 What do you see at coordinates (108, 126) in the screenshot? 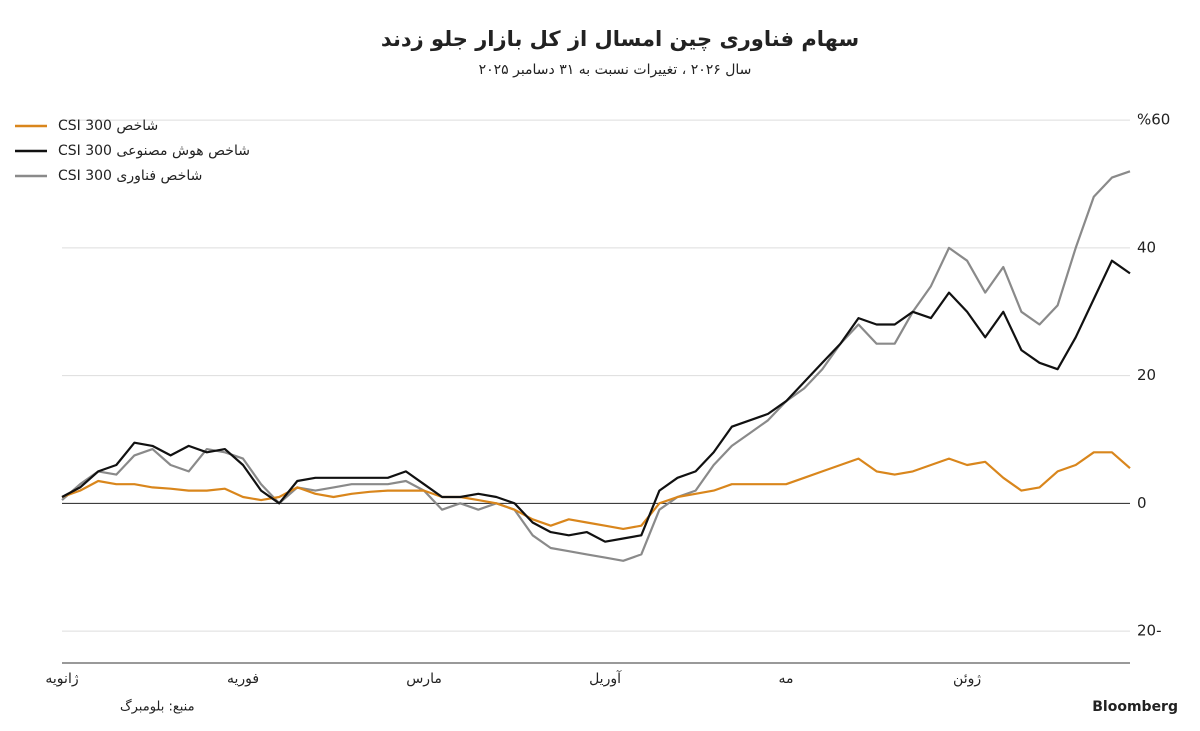
I see `legend-label: شاخص CSI 300` at bounding box center [108, 126].